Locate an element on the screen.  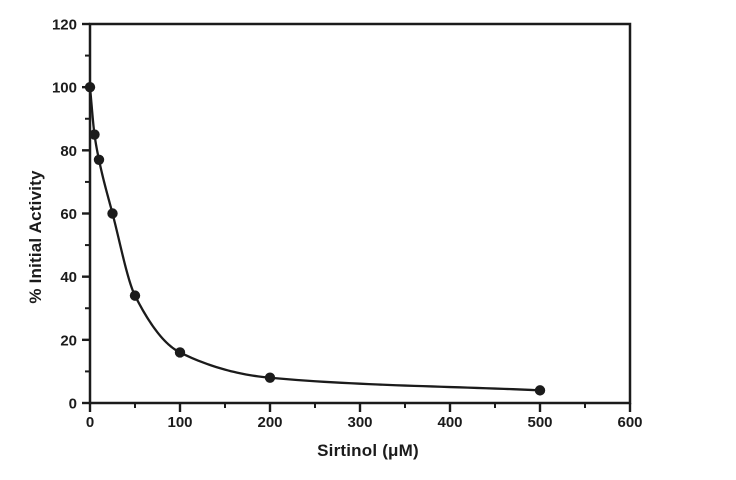
y-tick-label: 60 is located at coordinates (68, 214).